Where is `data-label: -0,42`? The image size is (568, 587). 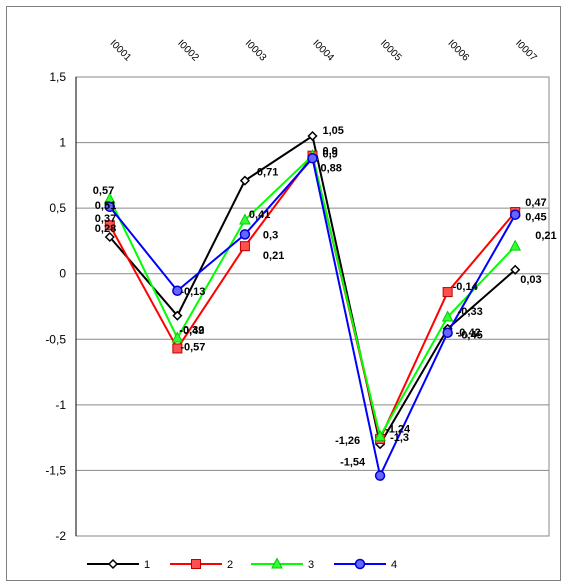
data-label: -0,42 is located at coordinates (468, 333).